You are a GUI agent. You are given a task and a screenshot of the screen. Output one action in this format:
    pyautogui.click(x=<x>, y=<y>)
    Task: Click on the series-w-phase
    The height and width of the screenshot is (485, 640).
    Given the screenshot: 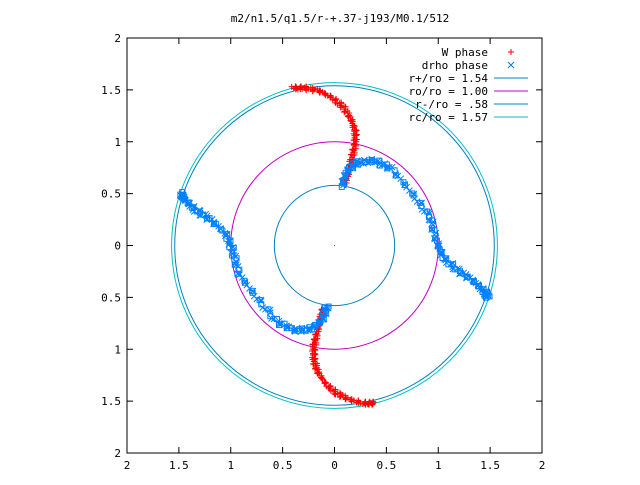 What is the action you would take?
    pyautogui.click(x=332, y=245)
    